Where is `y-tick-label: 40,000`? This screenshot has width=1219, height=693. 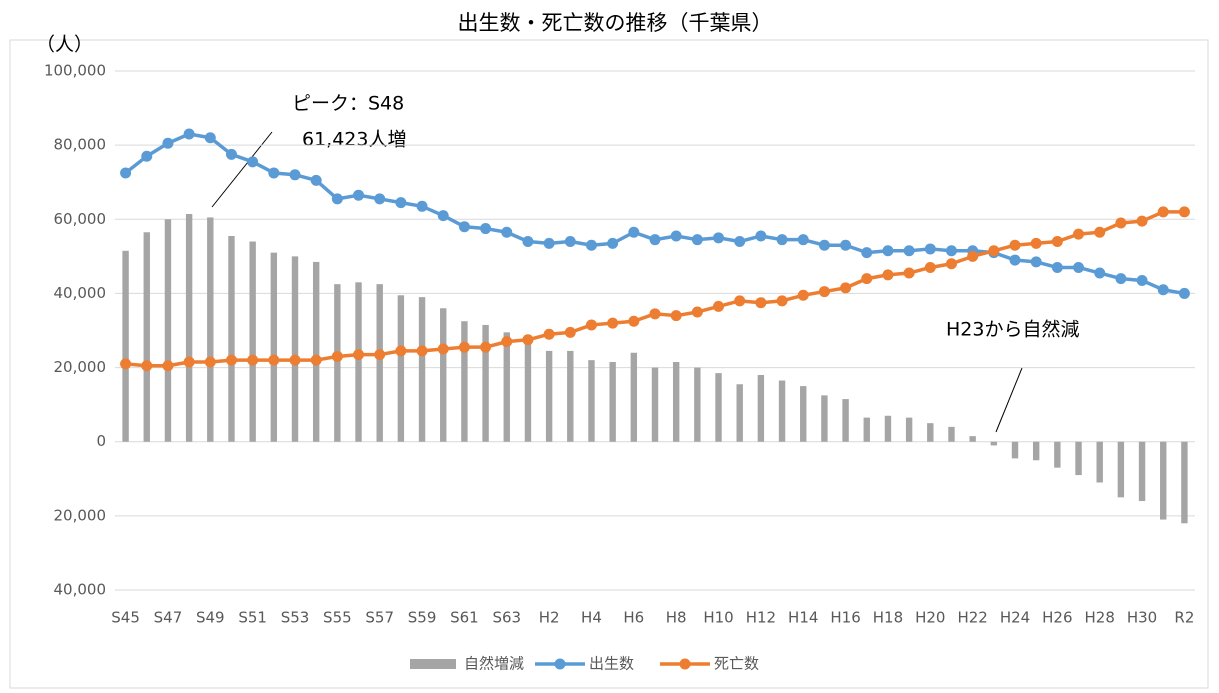
y-tick-label: 40,000 is located at coordinates (80, 293).